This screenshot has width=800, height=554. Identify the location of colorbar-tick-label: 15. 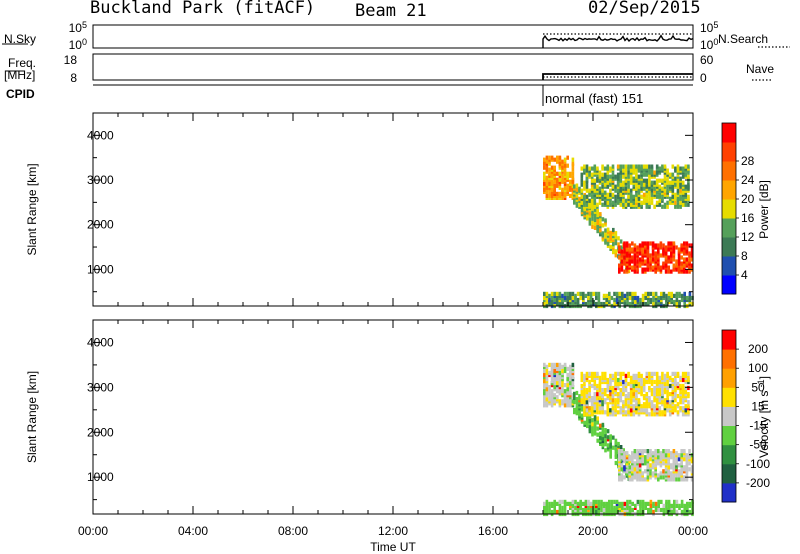
(758, 406).